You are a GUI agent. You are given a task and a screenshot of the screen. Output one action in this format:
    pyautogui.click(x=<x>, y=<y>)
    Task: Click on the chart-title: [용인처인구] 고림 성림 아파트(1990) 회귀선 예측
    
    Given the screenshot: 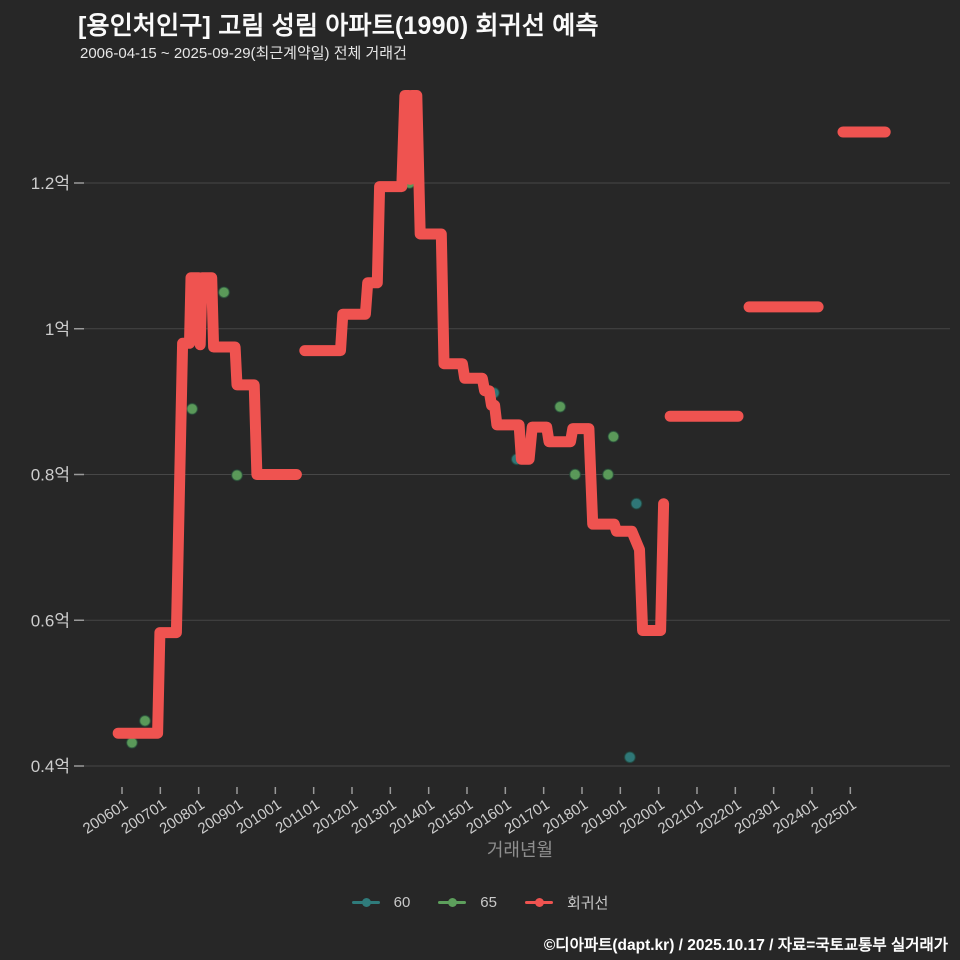 What is the action you would take?
    pyautogui.click(x=338, y=26)
    